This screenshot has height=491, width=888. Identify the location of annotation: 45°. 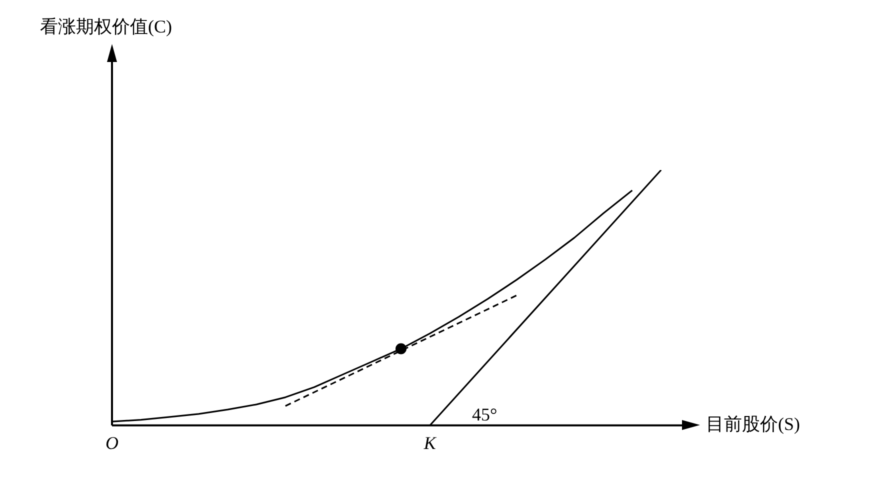
(485, 414).